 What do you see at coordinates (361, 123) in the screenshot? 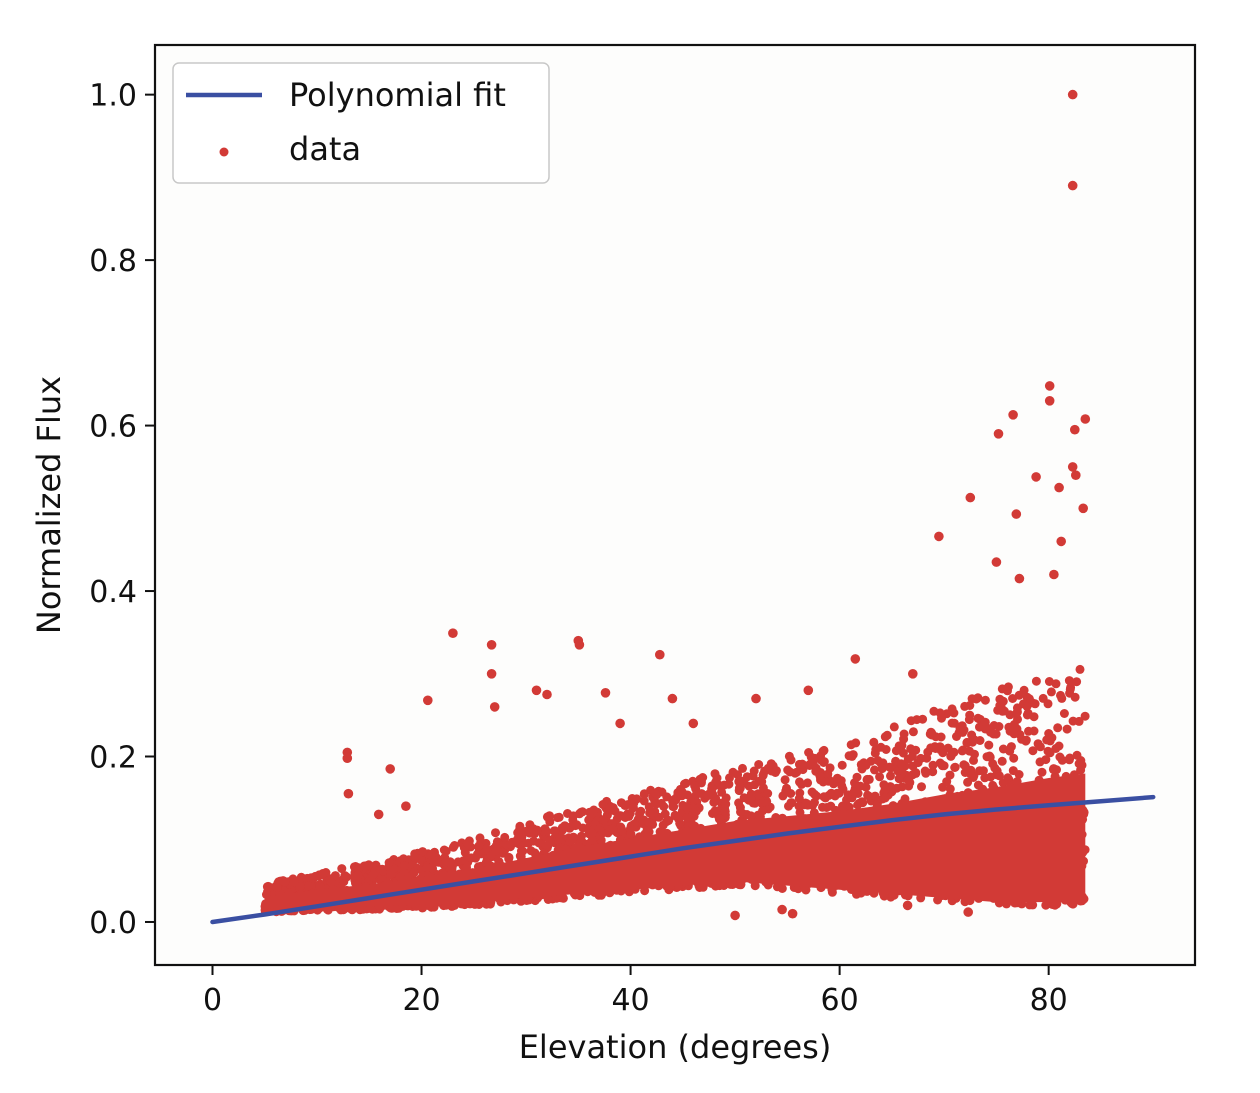
I see `legend-box` at bounding box center [361, 123].